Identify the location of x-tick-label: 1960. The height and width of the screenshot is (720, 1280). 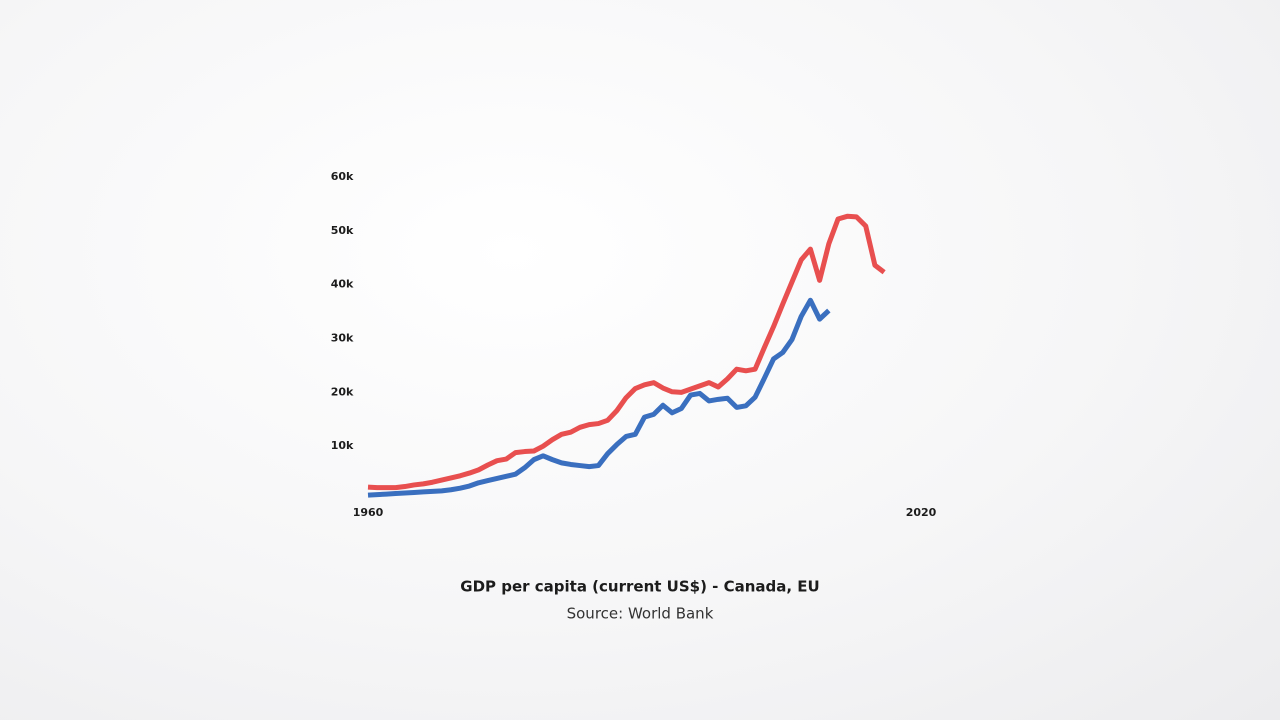
(368, 512).